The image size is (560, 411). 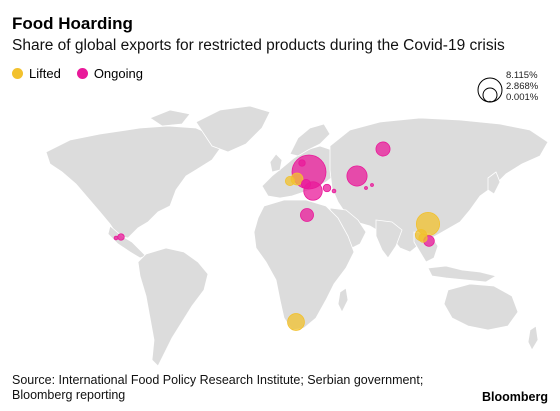 I want to click on size-legend-large-circle, so click(x=490, y=90).